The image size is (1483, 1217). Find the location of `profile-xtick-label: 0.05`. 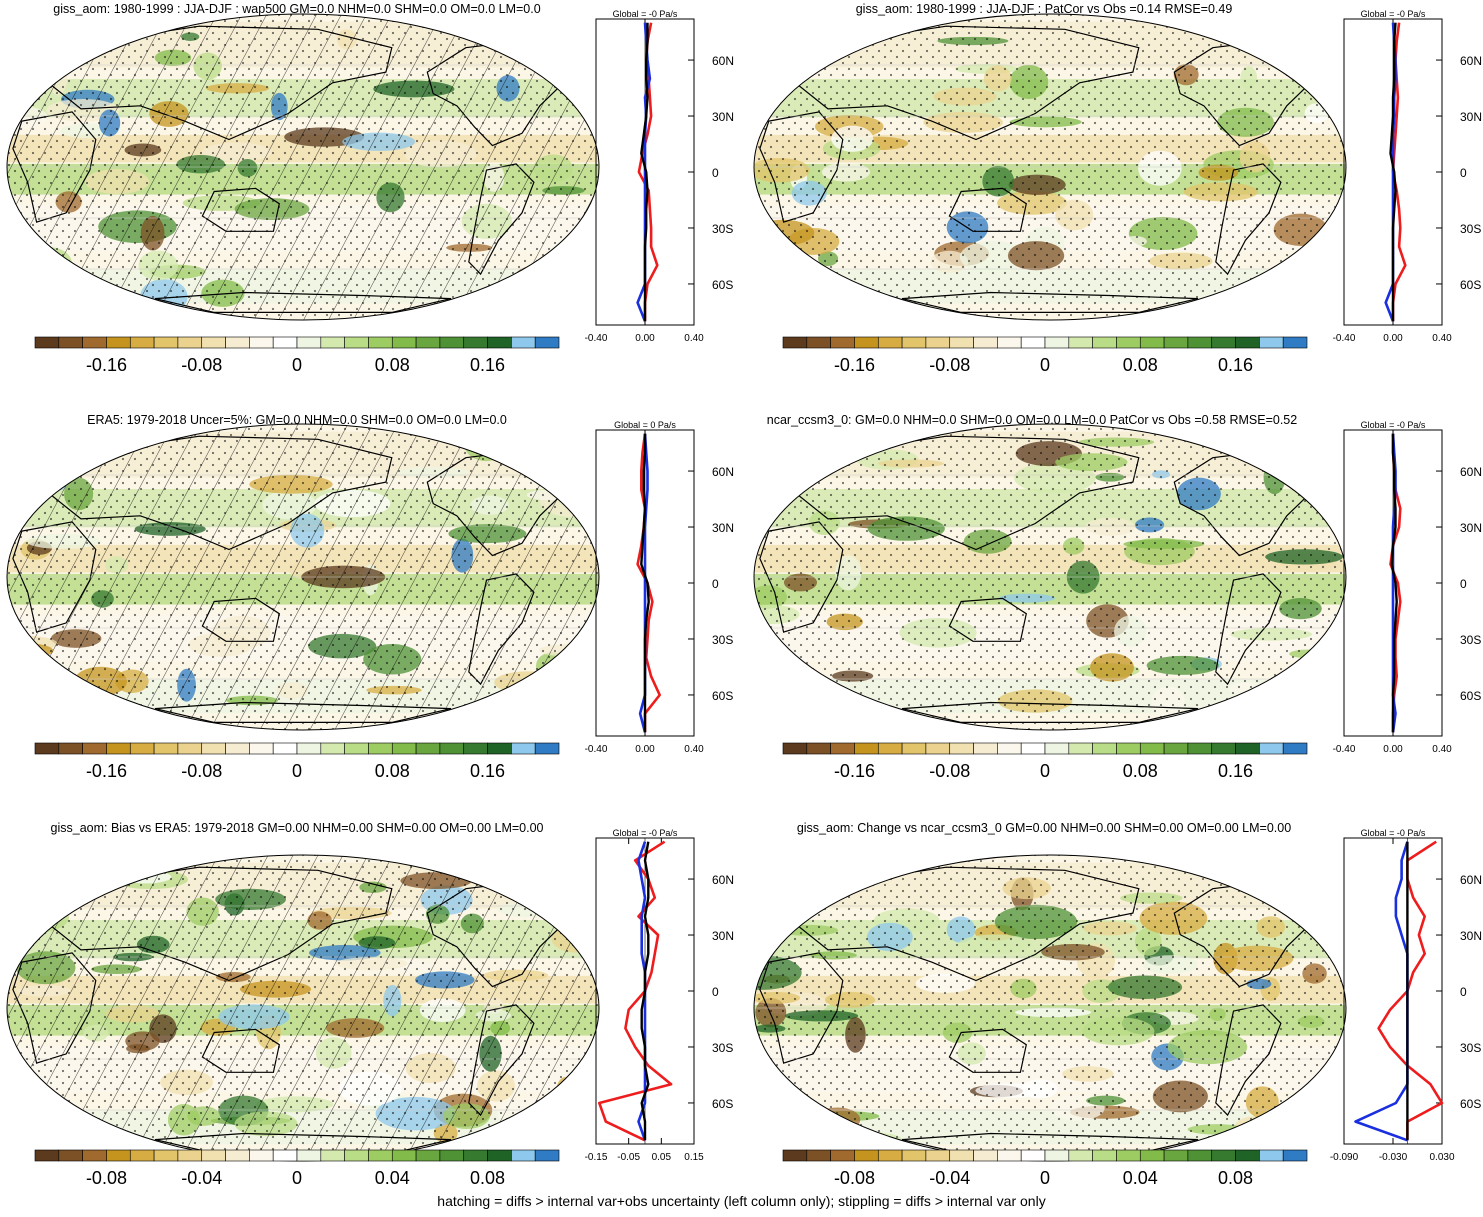

profile-xtick-label: 0.05 is located at coordinates (662, 1157).